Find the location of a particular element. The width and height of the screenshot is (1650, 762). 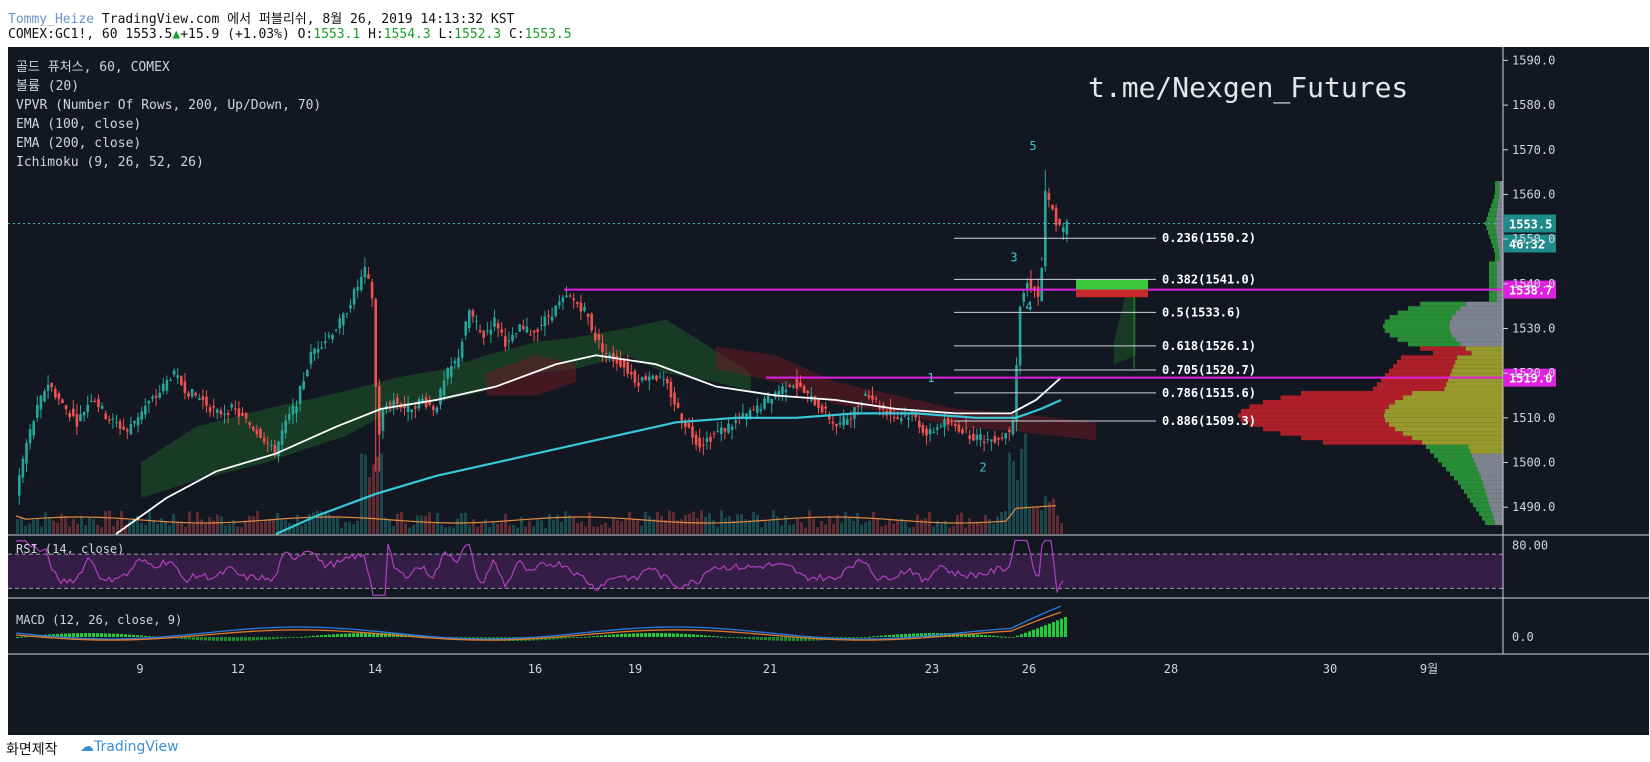

last-price: 1553.5 is located at coordinates (149, 34).